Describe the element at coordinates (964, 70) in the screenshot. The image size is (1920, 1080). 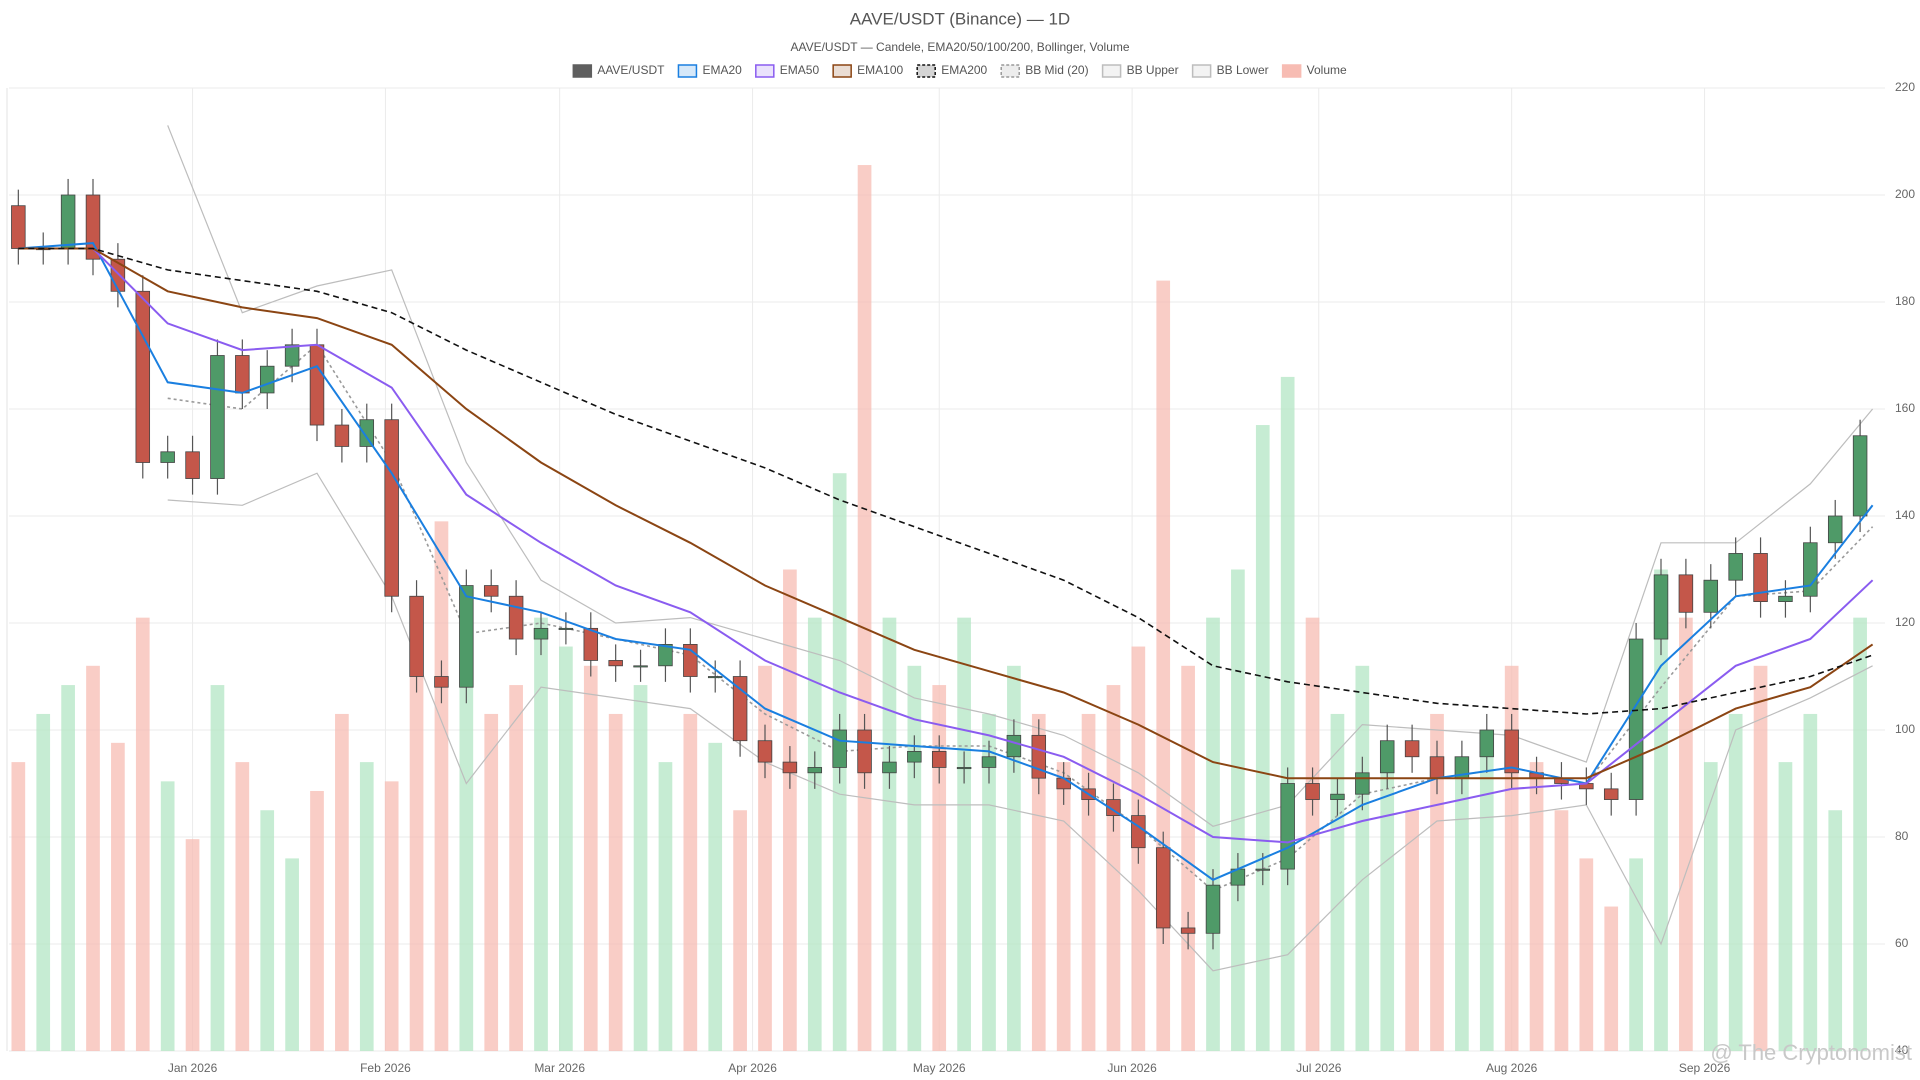
I see `legend-label: EMA200` at that location.